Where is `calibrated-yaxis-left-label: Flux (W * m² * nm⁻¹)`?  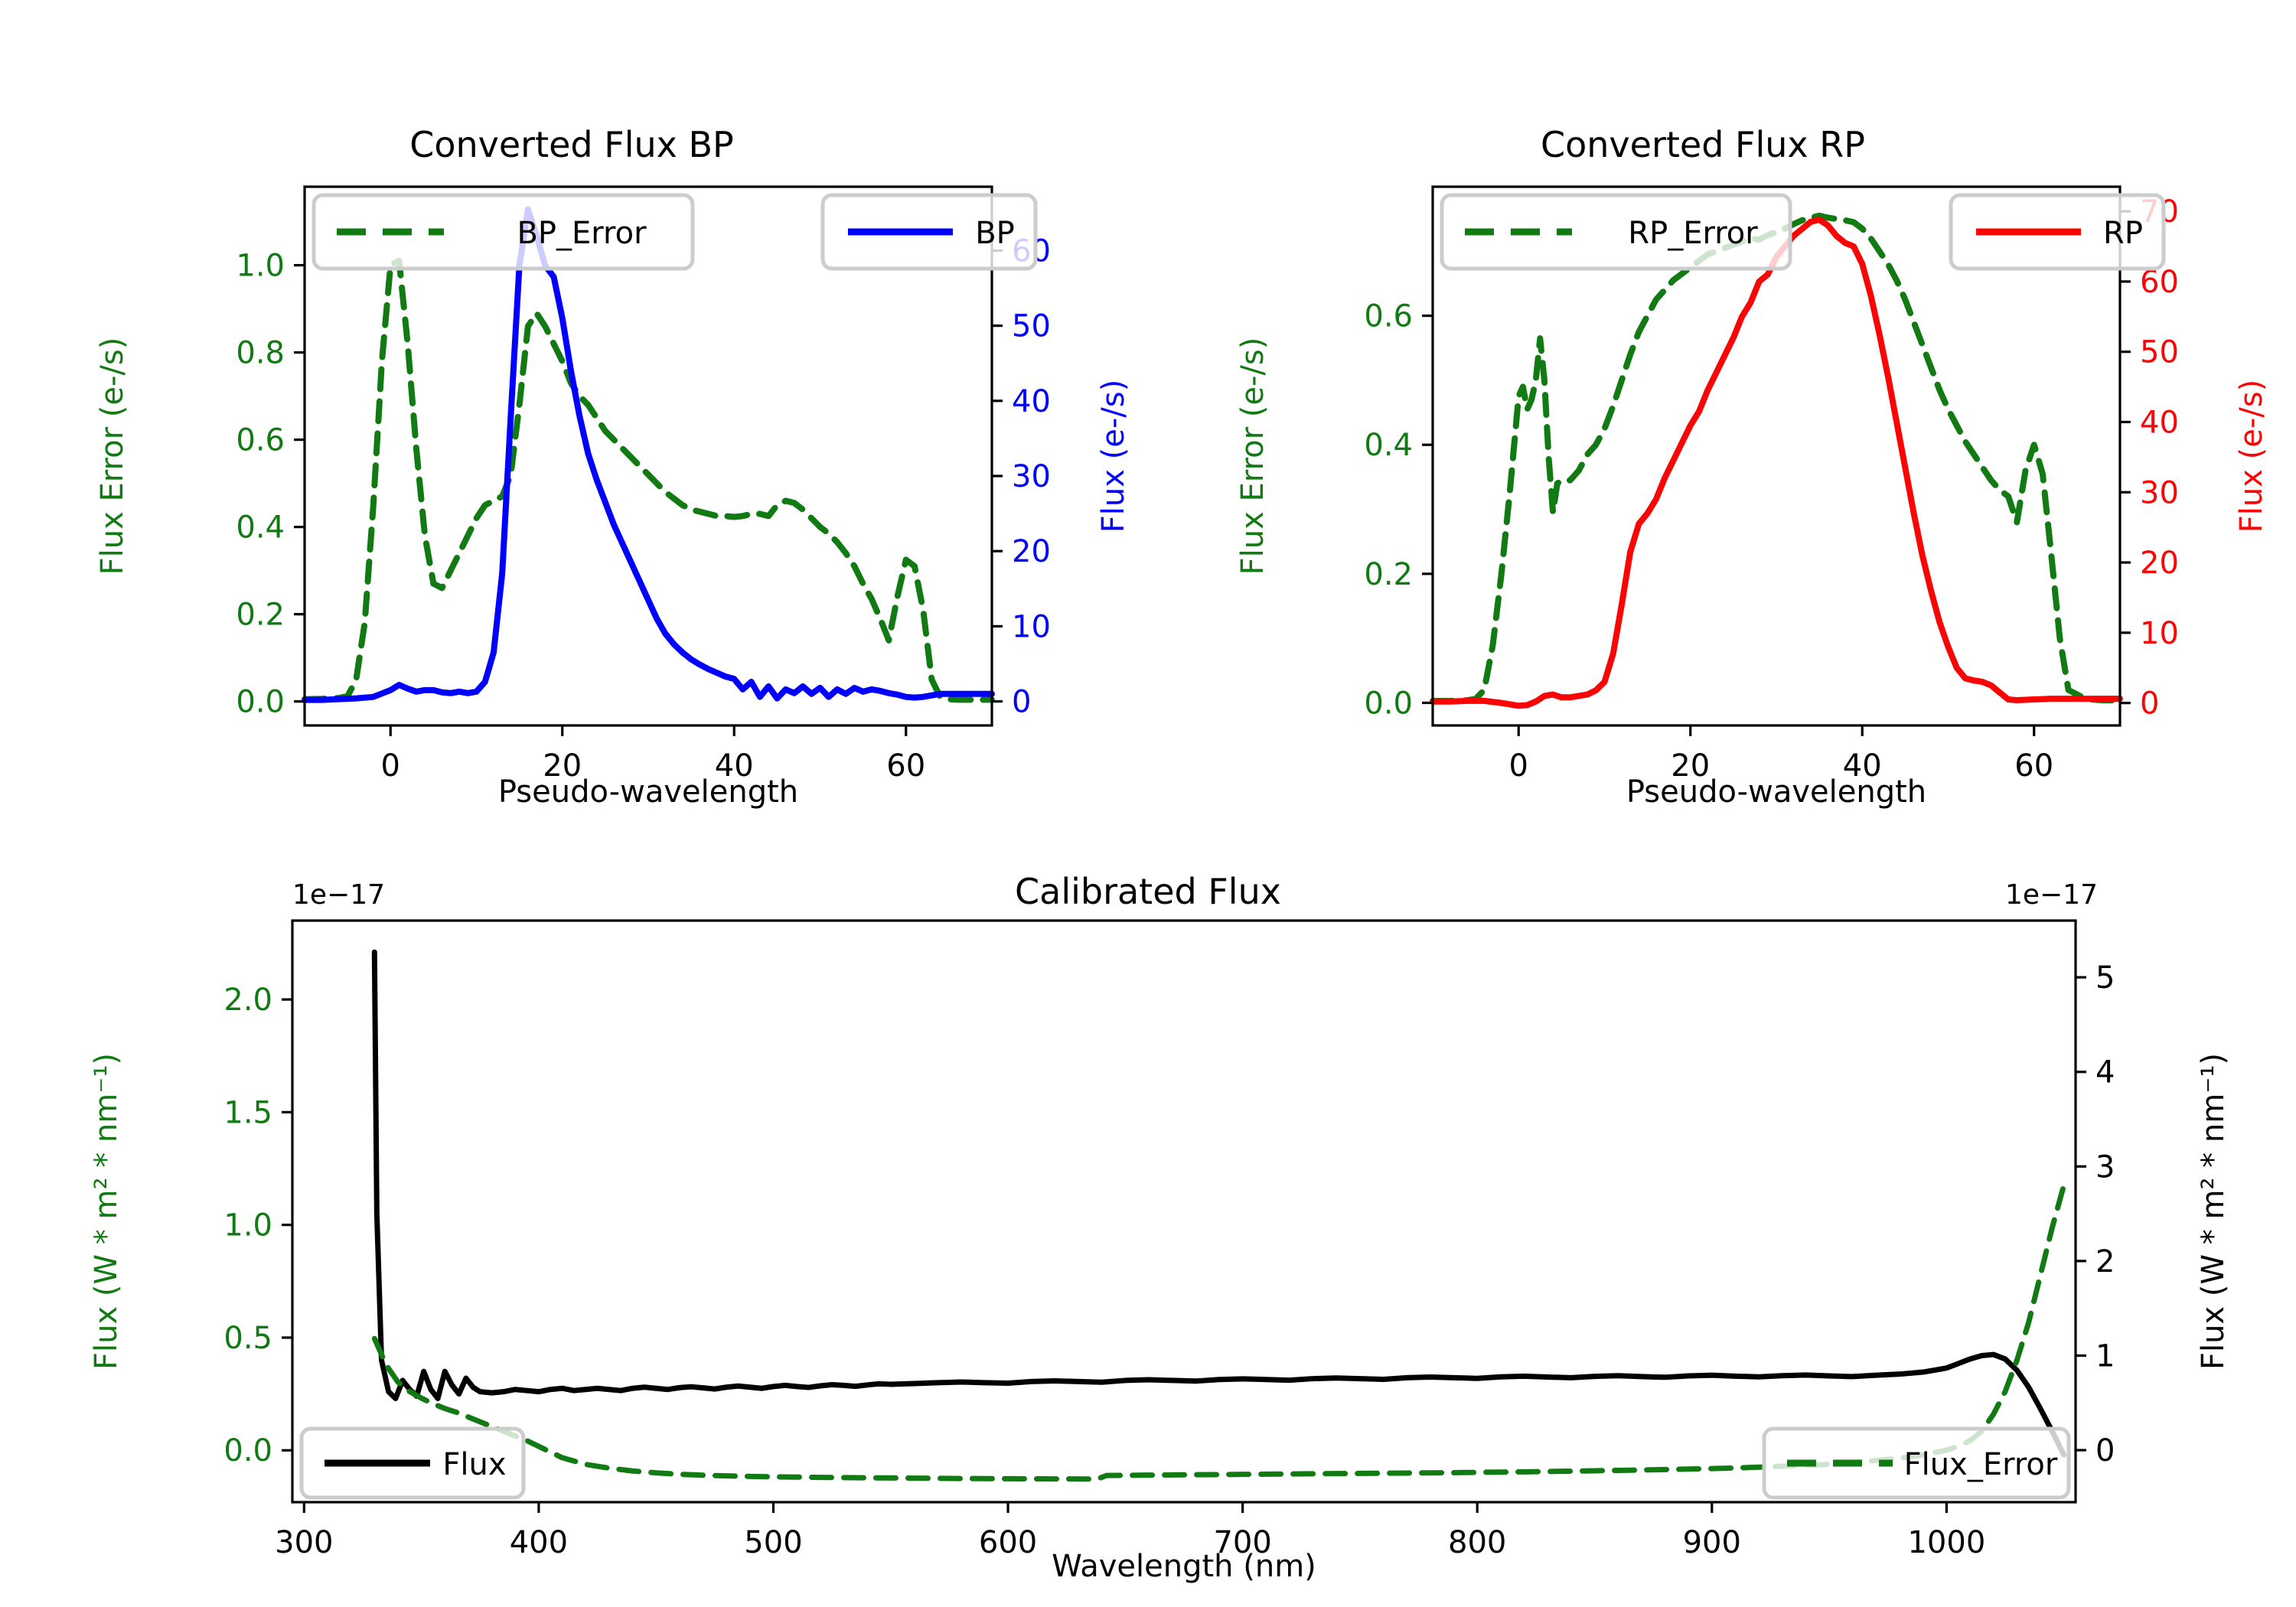 calibrated-yaxis-left-label: Flux (W * m² * nm⁻¹) is located at coordinates (106, 1211).